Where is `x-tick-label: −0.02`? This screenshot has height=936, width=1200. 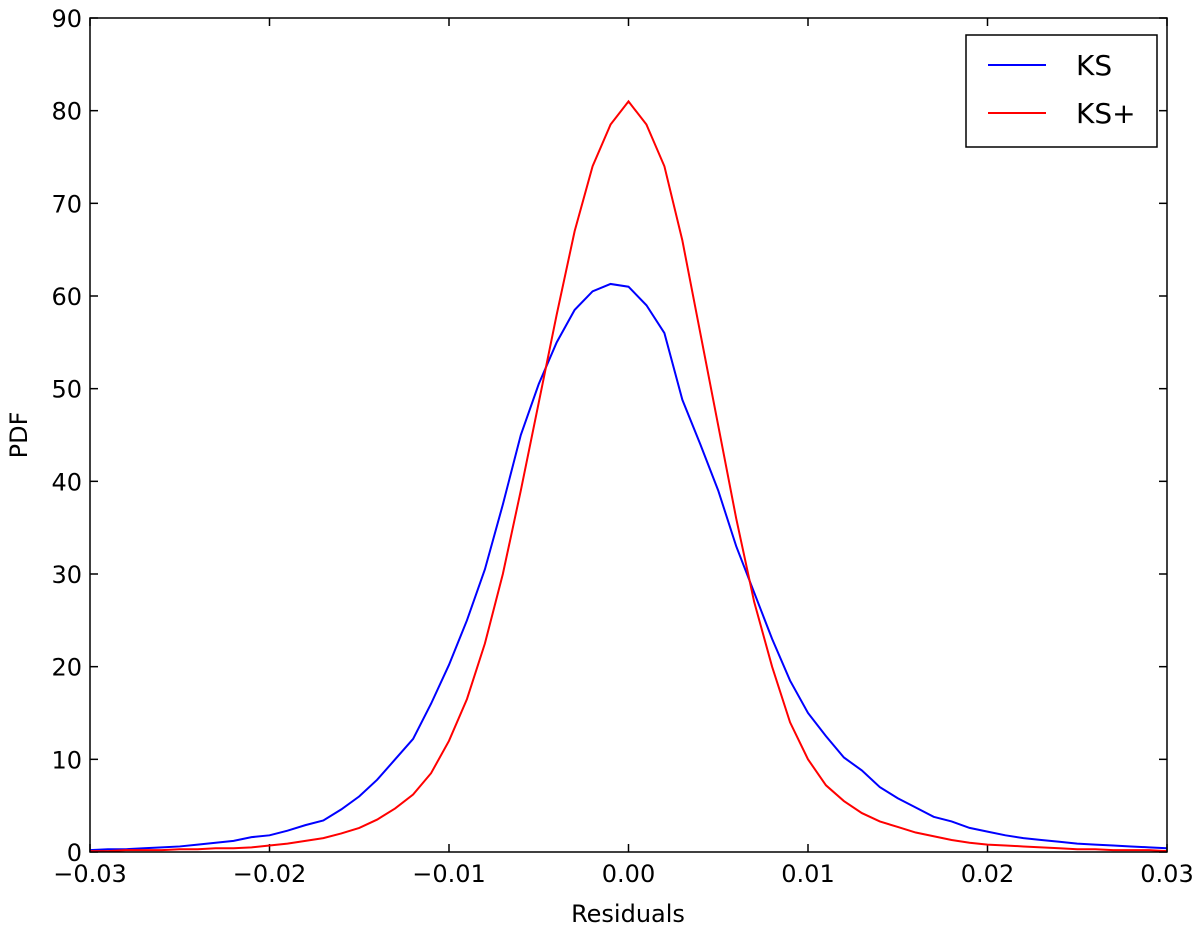 x-tick-label: −0.02 is located at coordinates (270, 874).